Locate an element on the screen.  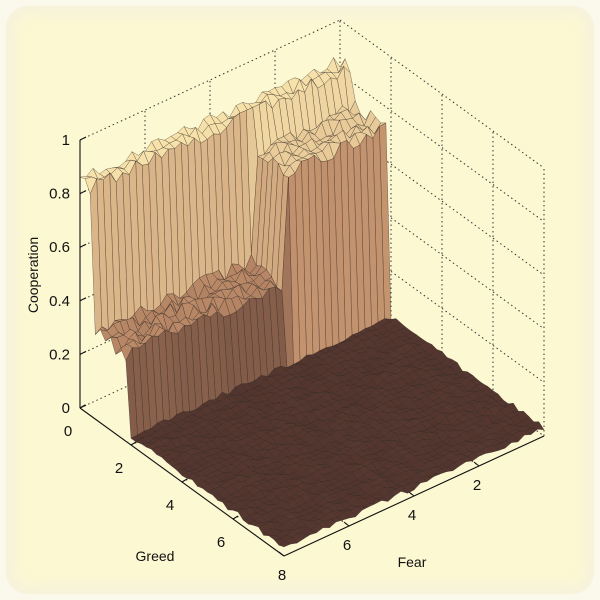
fear-tick-label: 8 is located at coordinates (282, 575).